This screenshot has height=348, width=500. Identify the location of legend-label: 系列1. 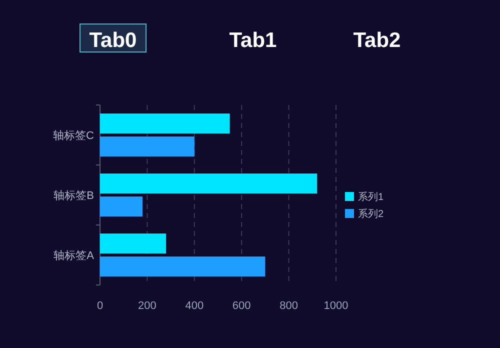
(371, 197).